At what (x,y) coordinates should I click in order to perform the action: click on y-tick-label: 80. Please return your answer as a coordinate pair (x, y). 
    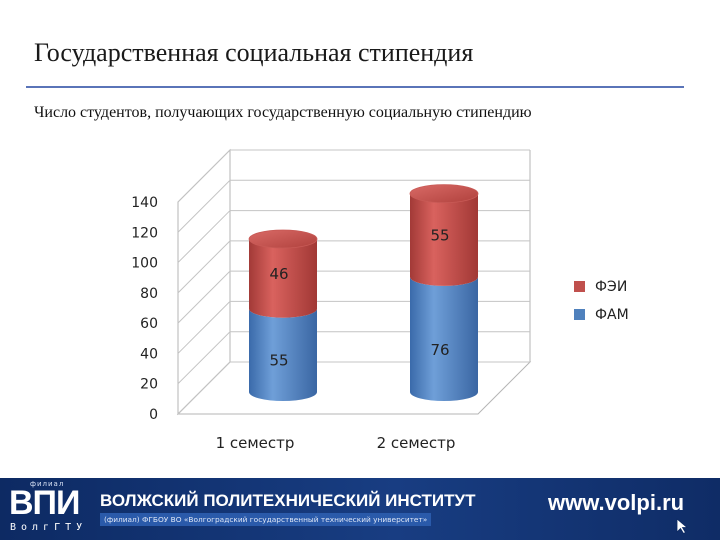
    Looking at the image, I should click on (149, 294).